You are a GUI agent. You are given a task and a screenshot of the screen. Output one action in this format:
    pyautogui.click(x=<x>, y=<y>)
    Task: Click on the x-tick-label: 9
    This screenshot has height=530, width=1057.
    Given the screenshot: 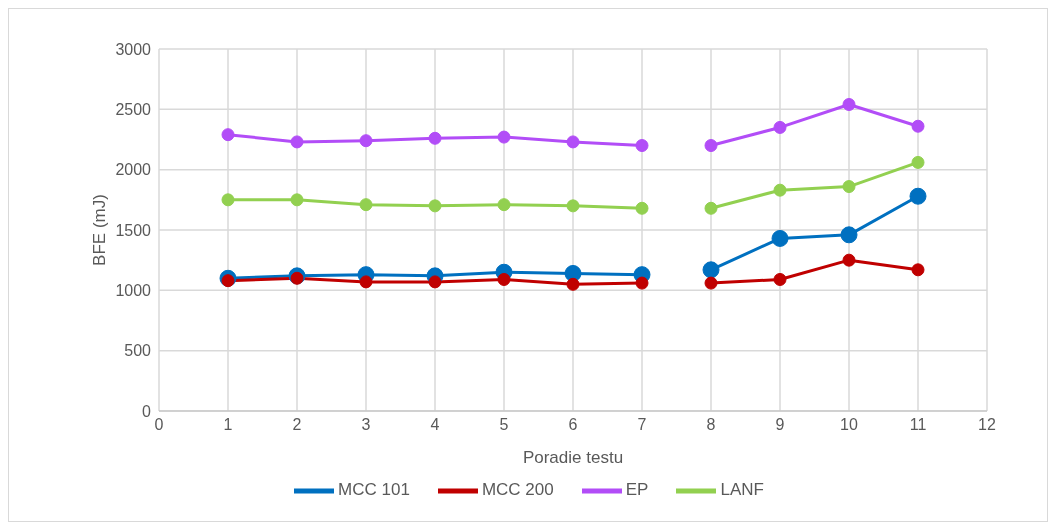 What is the action you would take?
    pyautogui.click(x=780, y=425)
    